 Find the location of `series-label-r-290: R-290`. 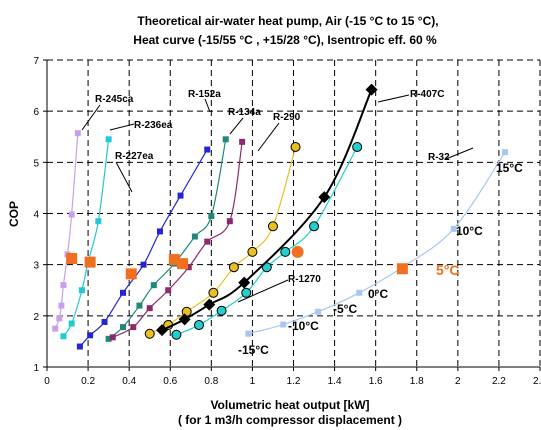

series-label-r-290: R-290 is located at coordinates (287, 117).